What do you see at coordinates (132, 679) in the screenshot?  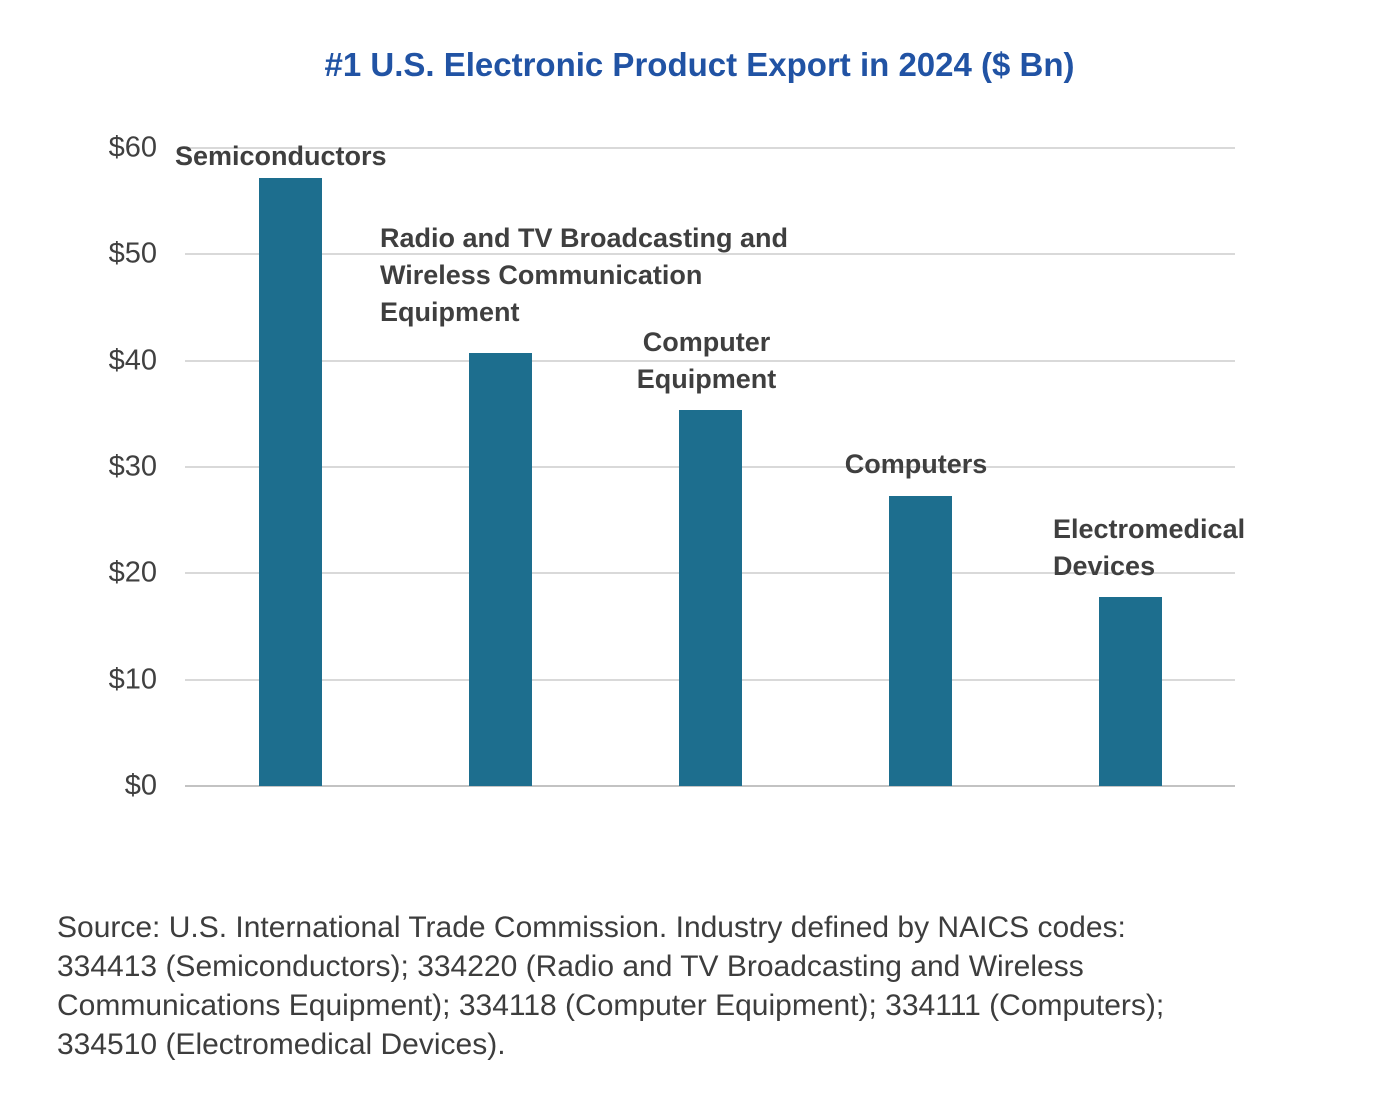 I see `y-axis-tick-label: $10` at bounding box center [132, 679].